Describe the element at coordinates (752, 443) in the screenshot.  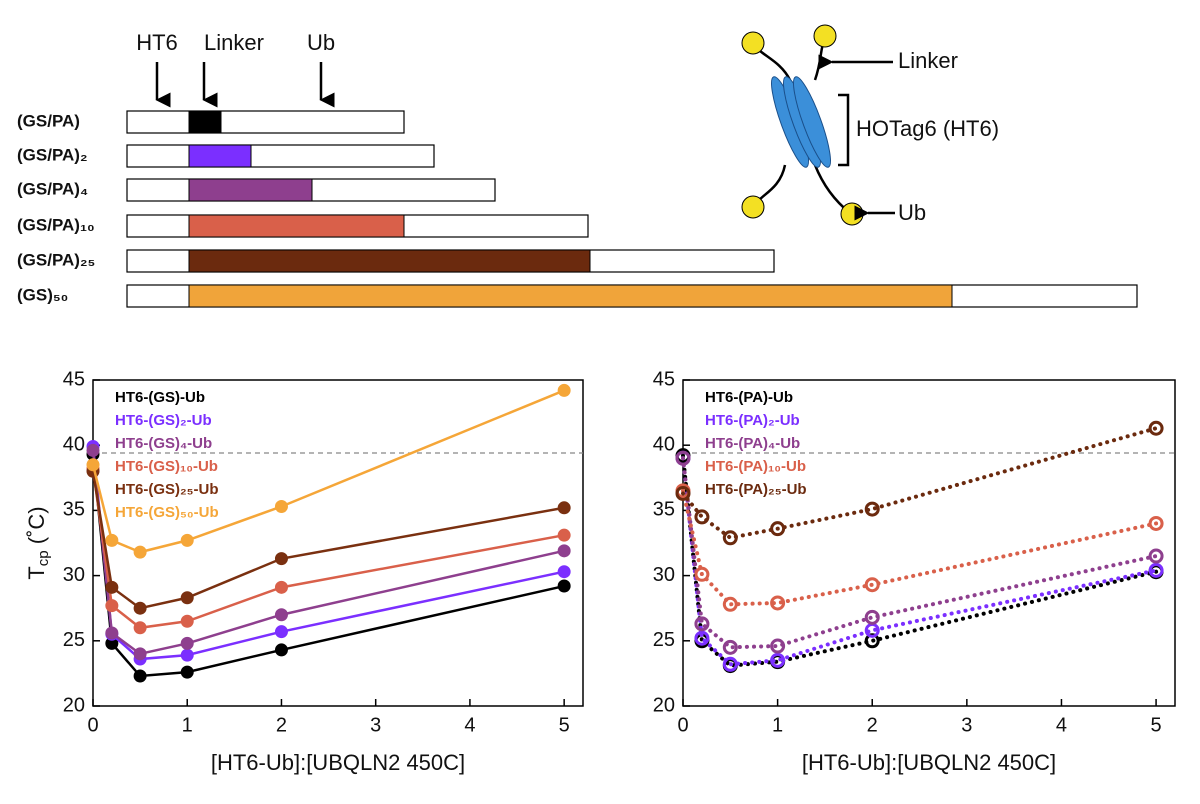
I see `legend-entry: HT6-(PA)₄-Ub` at that location.